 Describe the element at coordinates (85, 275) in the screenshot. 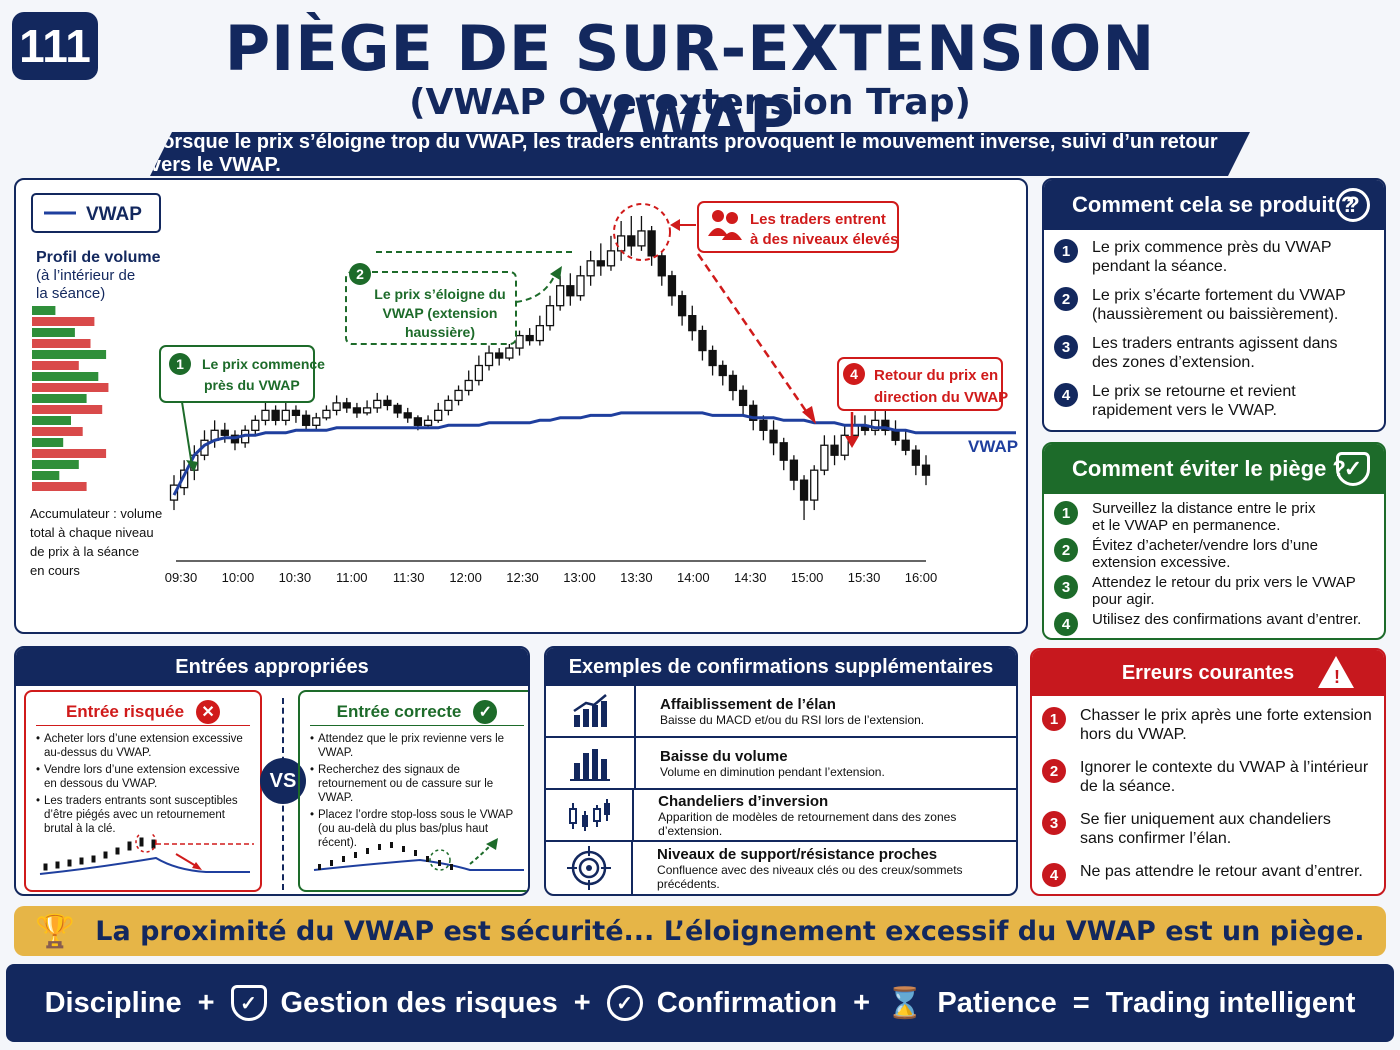

I see `profile-sub1: (à l’intérieur de` at that location.